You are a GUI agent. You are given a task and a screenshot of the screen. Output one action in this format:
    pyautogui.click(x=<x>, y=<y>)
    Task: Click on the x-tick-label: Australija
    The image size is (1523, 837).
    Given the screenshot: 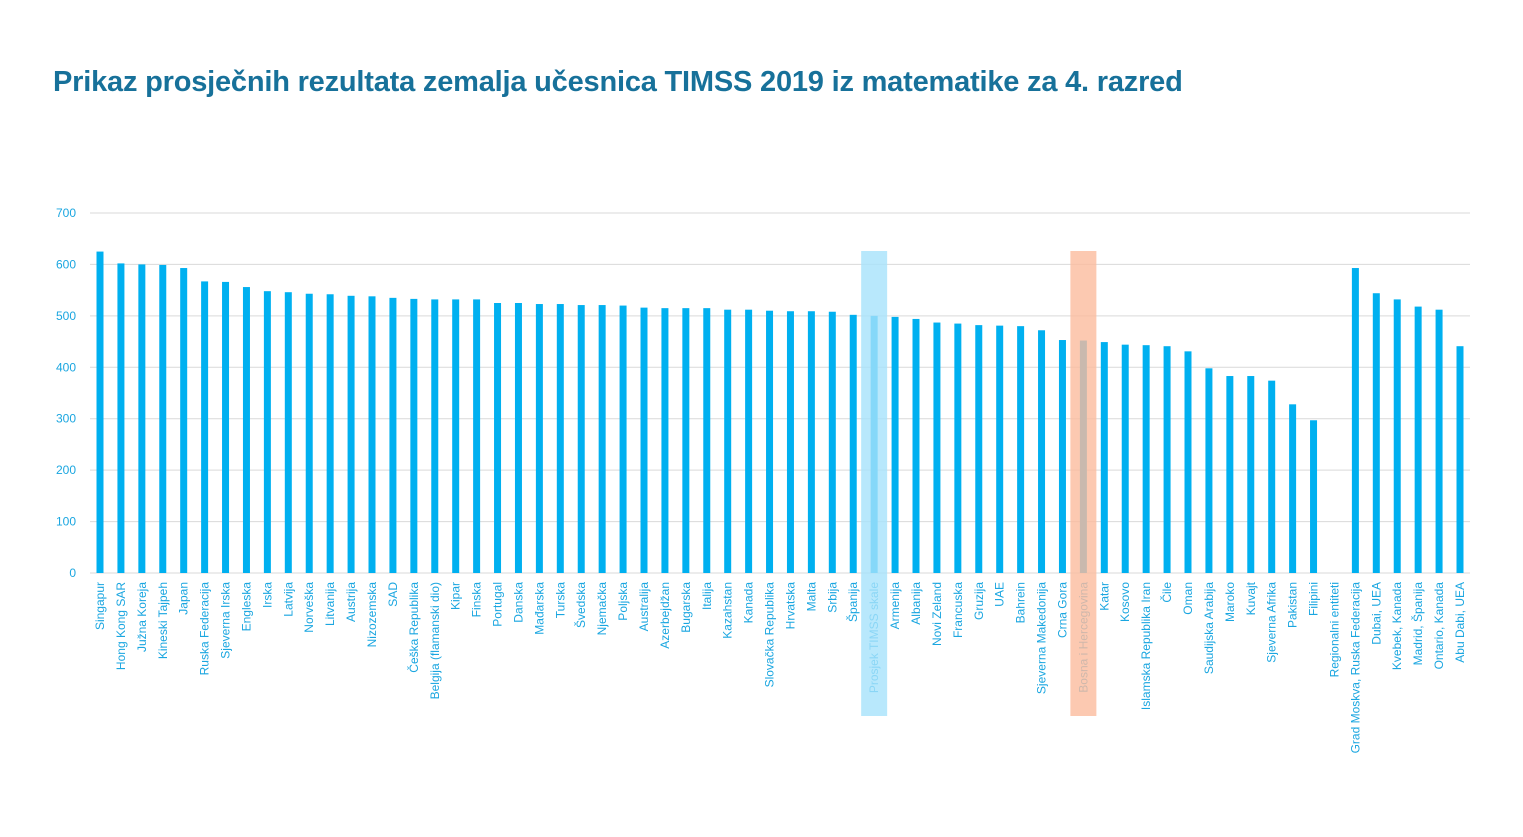 What is the action you would take?
    pyautogui.click(x=644, y=607)
    